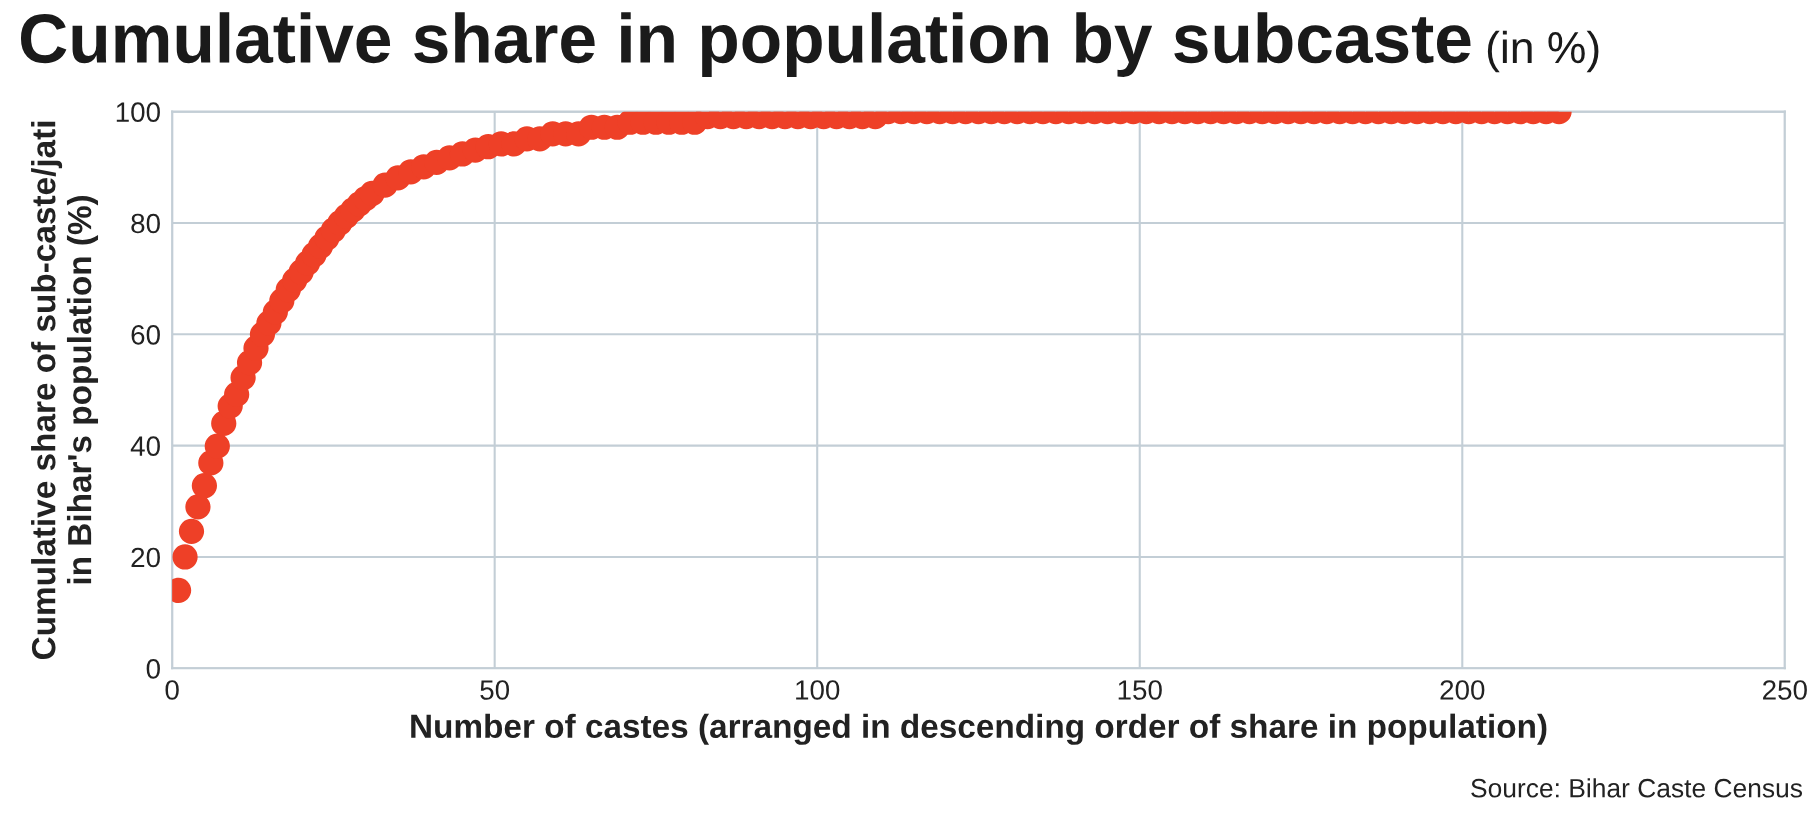  I want to click on y-axis-title: Cumulative share of sub-caste/jati in Bihar's population (%), so click(65, 390).